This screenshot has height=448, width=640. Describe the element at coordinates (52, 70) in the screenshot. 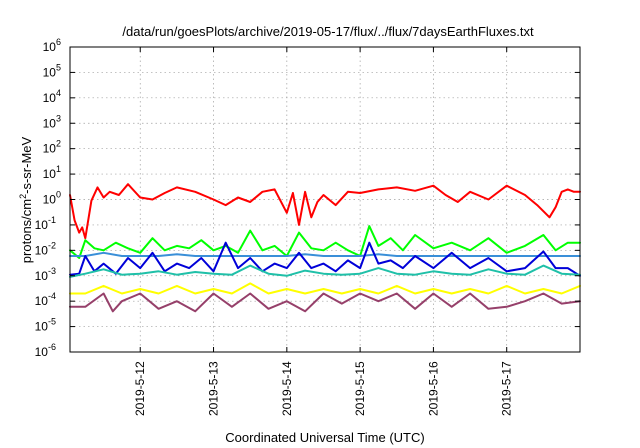

I see `y-tick-label: 10⁵` at that location.